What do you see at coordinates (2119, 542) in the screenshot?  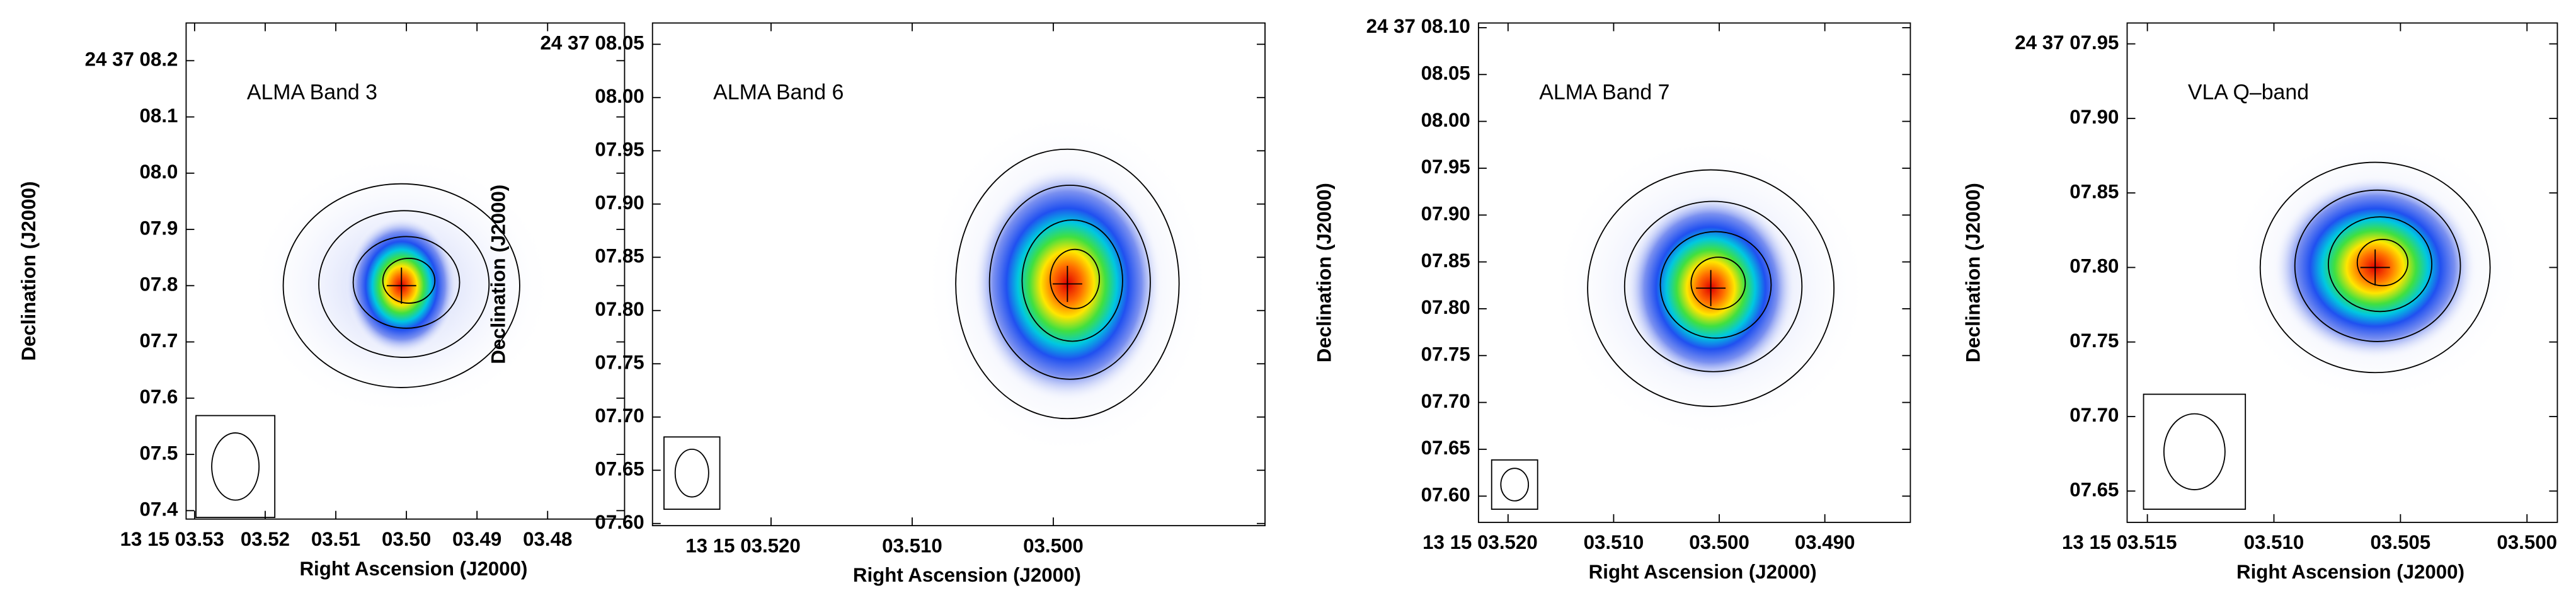 I see `x-tick-label: 13 15 03.515` at bounding box center [2119, 542].